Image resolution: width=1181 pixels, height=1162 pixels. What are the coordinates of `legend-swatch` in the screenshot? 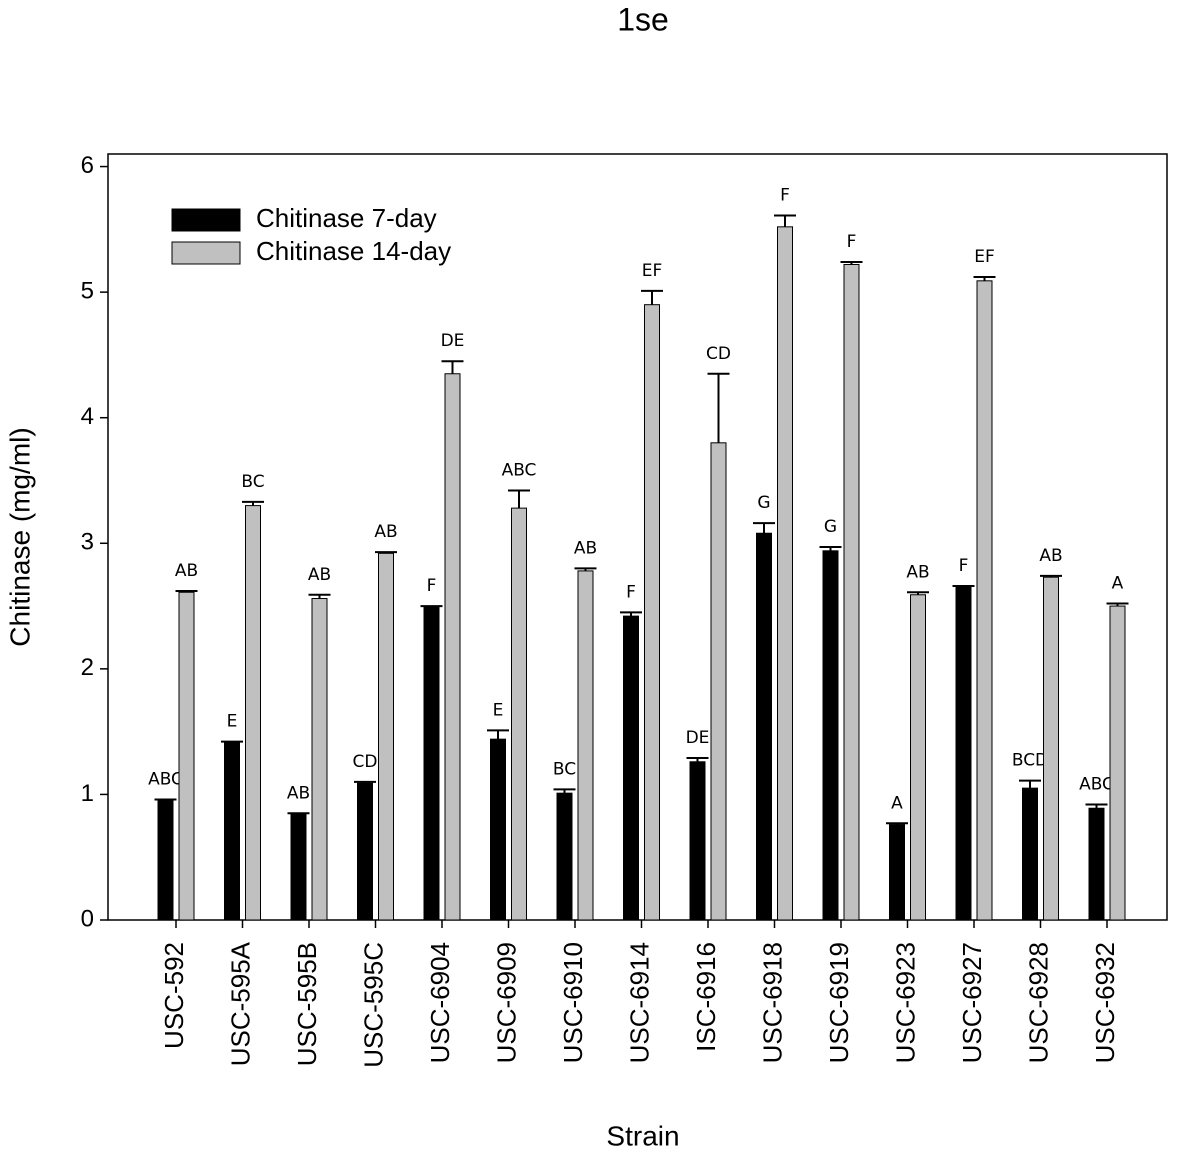 It's located at (206, 220).